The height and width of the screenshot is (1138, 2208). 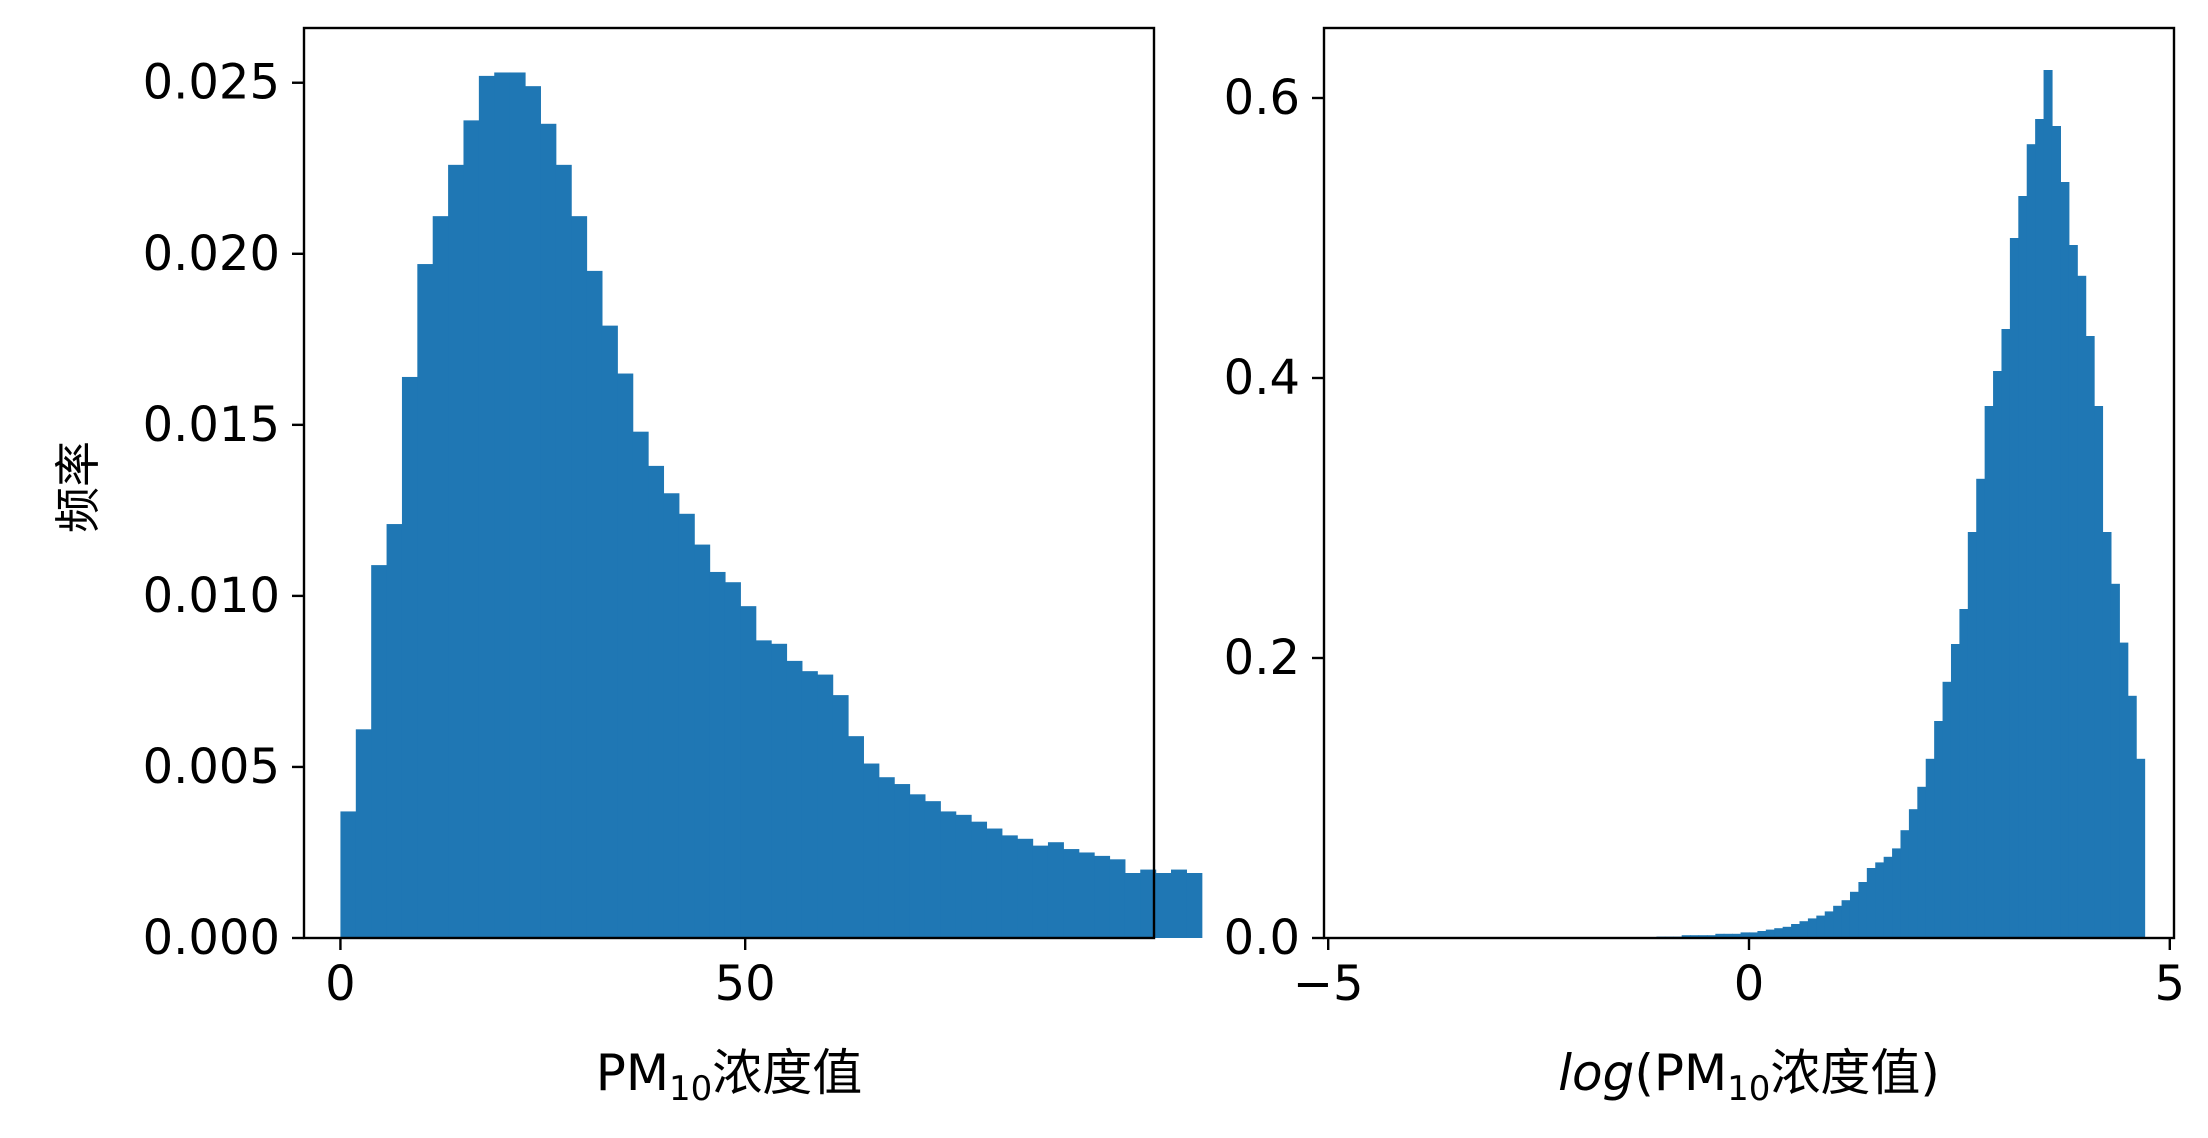 What do you see at coordinates (787, 1073) in the screenshot?
I see `left-x-label-suffix: 浓度值` at bounding box center [787, 1073].